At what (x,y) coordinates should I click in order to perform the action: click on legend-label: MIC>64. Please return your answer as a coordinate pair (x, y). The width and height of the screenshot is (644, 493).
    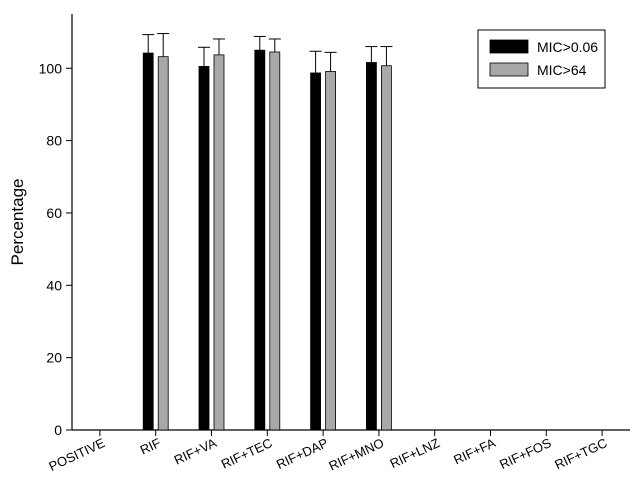
    Looking at the image, I should click on (562, 70).